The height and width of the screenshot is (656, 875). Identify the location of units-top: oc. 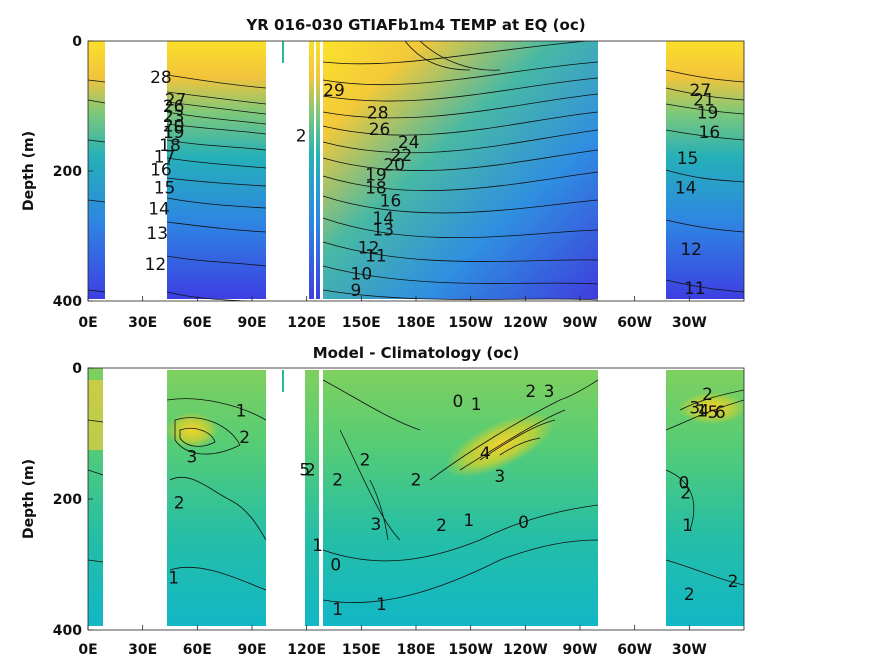
(569, 25).